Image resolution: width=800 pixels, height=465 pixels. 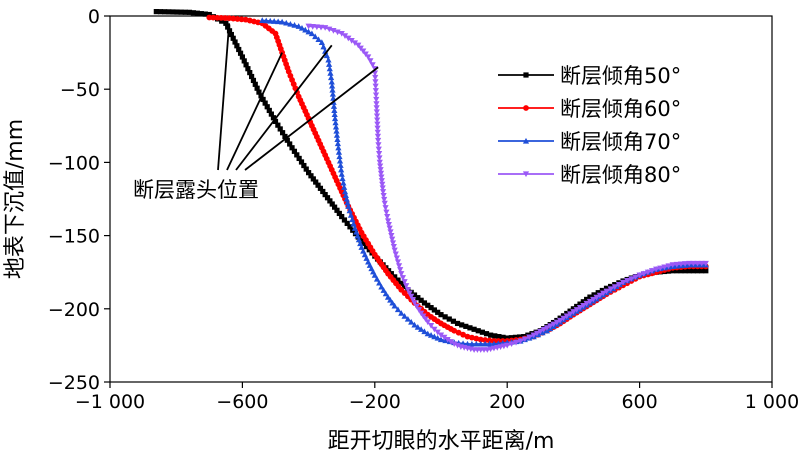 What do you see at coordinates (15, 199) in the screenshot?
I see `y-axis-title: 地表下沉值/mm` at bounding box center [15, 199].